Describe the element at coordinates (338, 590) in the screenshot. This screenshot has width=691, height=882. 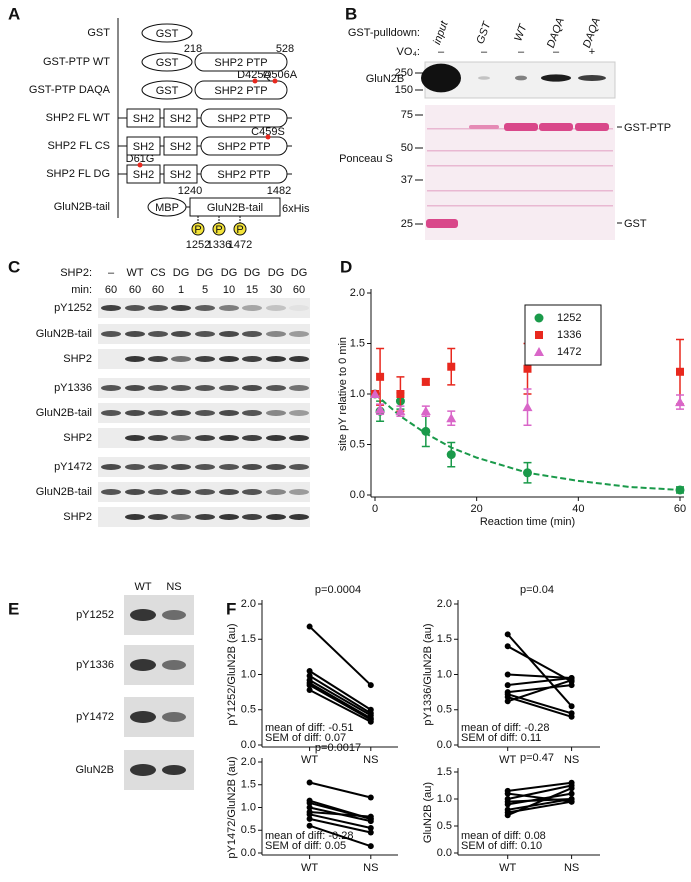
I see `chart-title: p=0.0004` at that location.